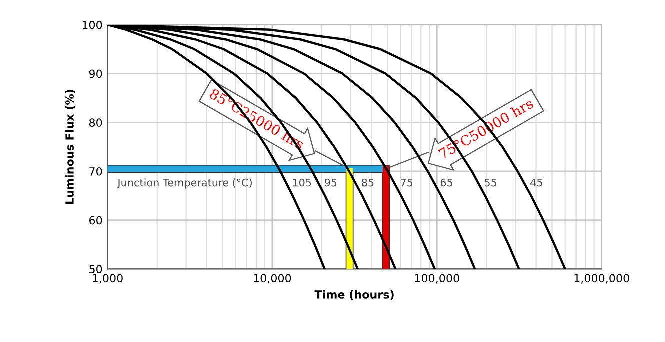 The image size is (665, 342). I want to click on y-tick-label: 60, so click(96, 220).